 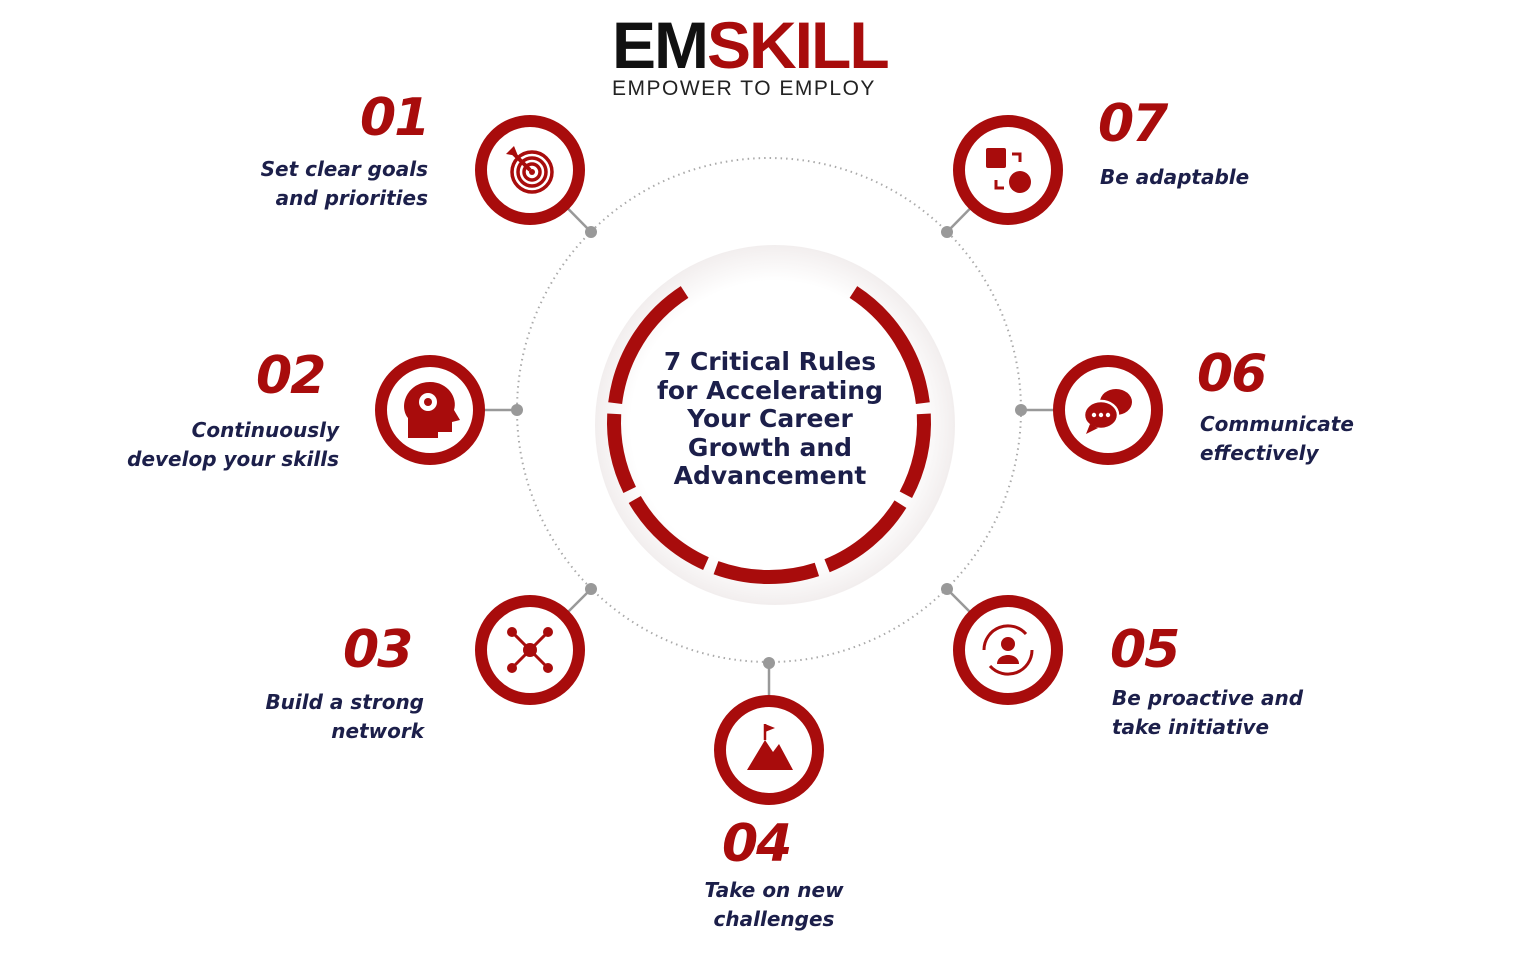 What do you see at coordinates (770, 747) in the screenshot?
I see `mountain-flag-icon` at bounding box center [770, 747].